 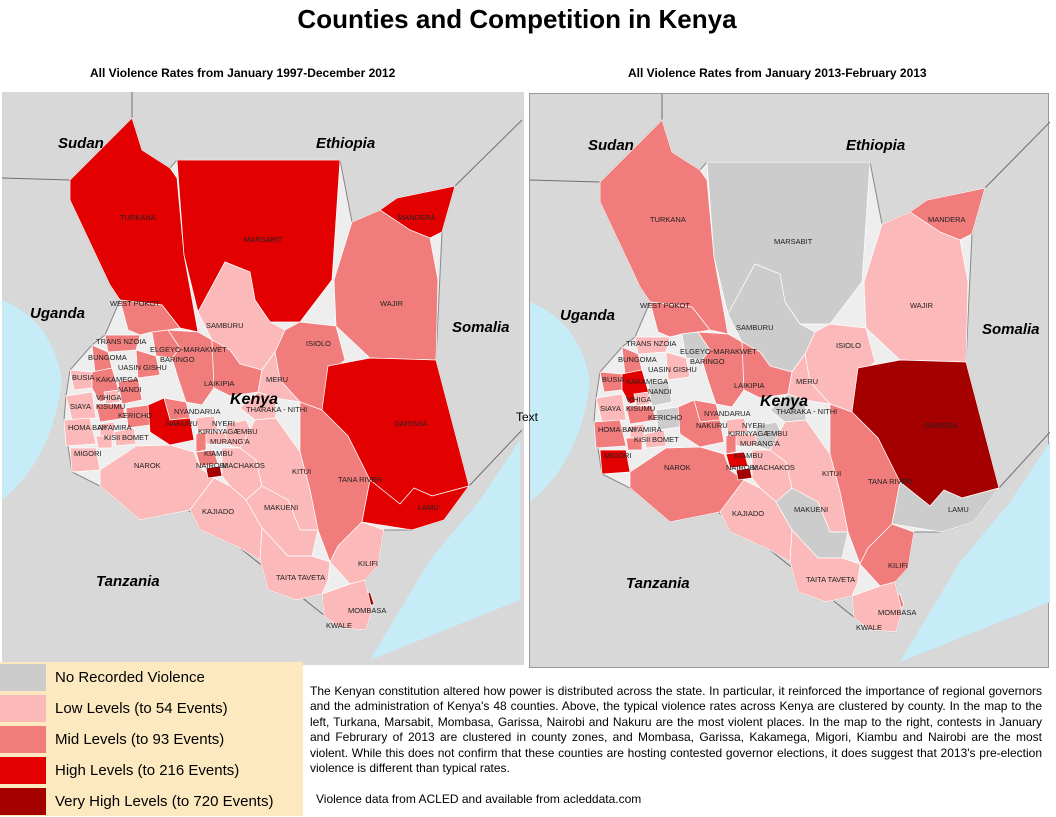 I want to click on right-label-nyamira: NYAMIRA, so click(x=645, y=429).